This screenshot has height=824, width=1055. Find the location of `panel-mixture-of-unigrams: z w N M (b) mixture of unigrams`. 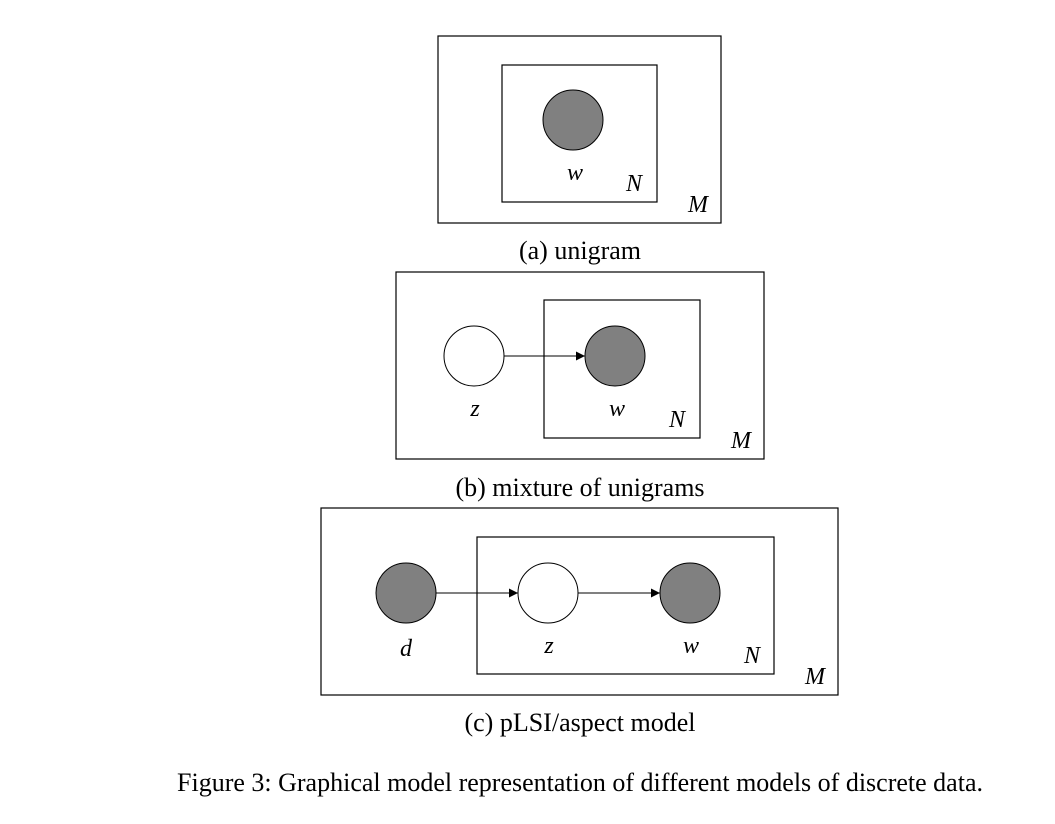

panel-mixture-of-unigrams: z w N M (b) mixture of unigrams is located at coordinates (580, 386).